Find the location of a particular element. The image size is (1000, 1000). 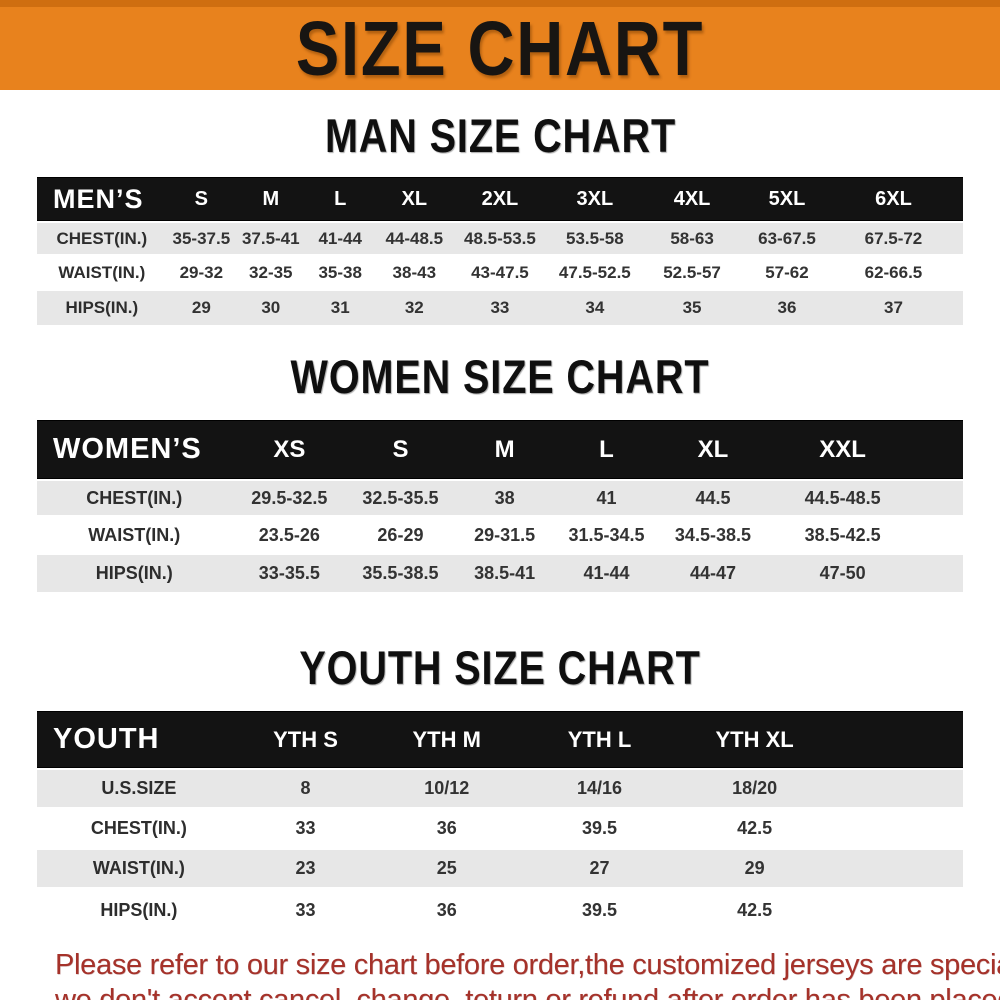

size-cell: 14/16 is located at coordinates (599, 788).